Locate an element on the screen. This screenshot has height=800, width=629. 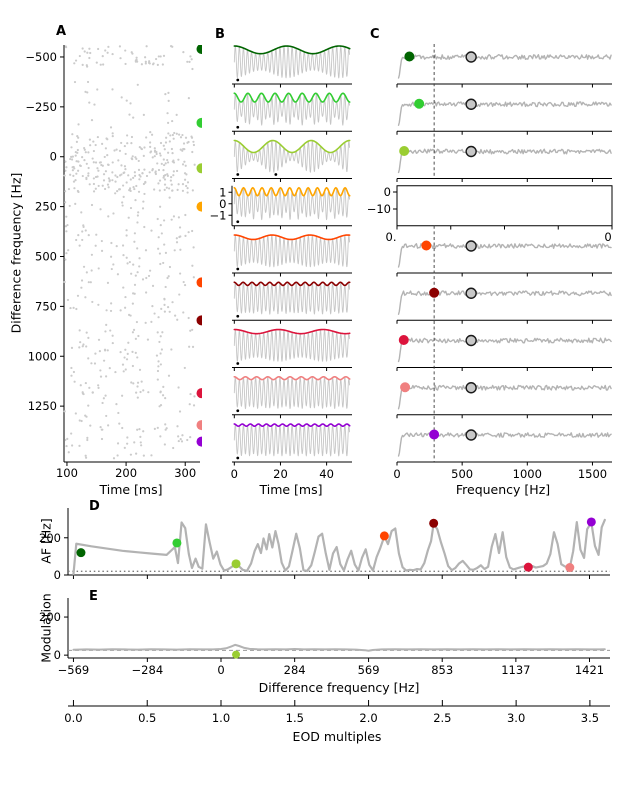
a-dot-crimson is located at coordinates (199, 393).